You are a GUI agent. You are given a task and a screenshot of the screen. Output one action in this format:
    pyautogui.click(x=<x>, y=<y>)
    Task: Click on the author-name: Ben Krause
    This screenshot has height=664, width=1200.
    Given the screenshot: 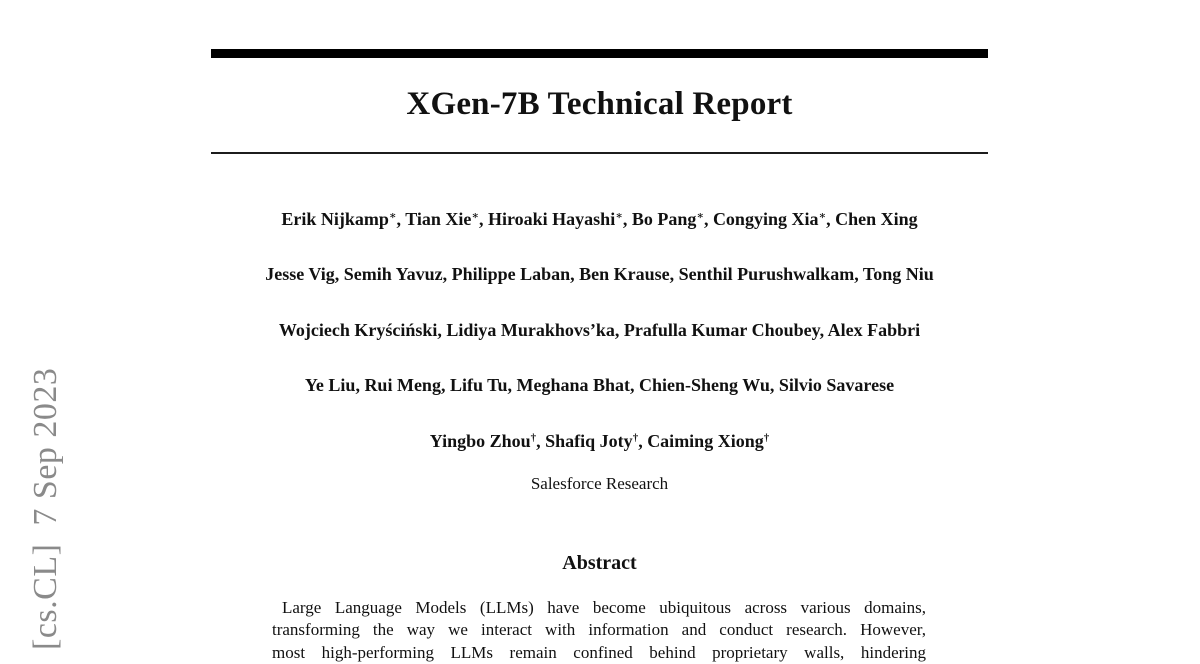 What is the action you would take?
    pyautogui.click(x=624, y=274)
    